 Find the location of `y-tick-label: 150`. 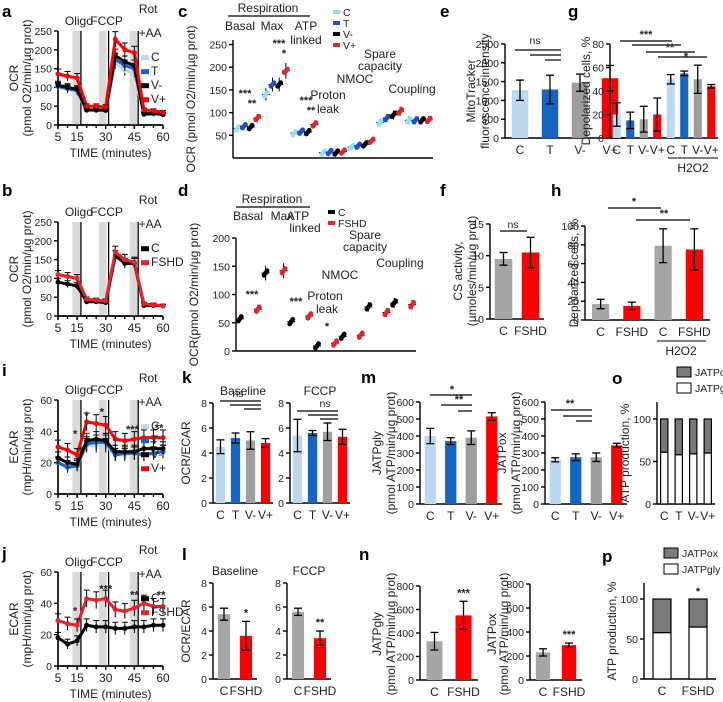

y-tick-label: 150 is located at coordinates (221, 267).